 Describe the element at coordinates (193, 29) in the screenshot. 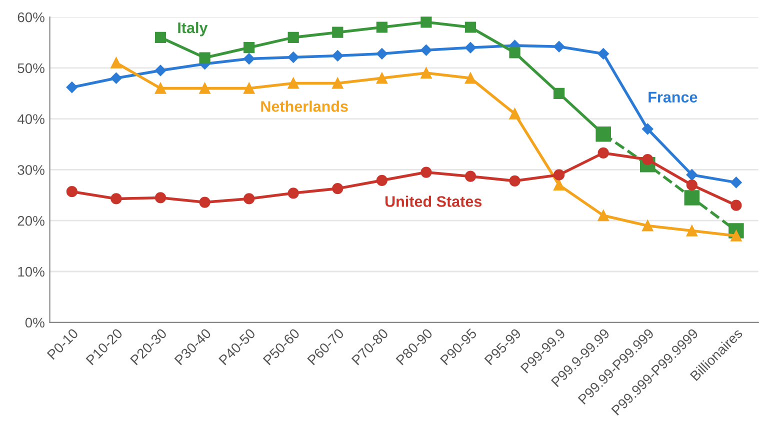

I see `series-label: Italy` at that location.